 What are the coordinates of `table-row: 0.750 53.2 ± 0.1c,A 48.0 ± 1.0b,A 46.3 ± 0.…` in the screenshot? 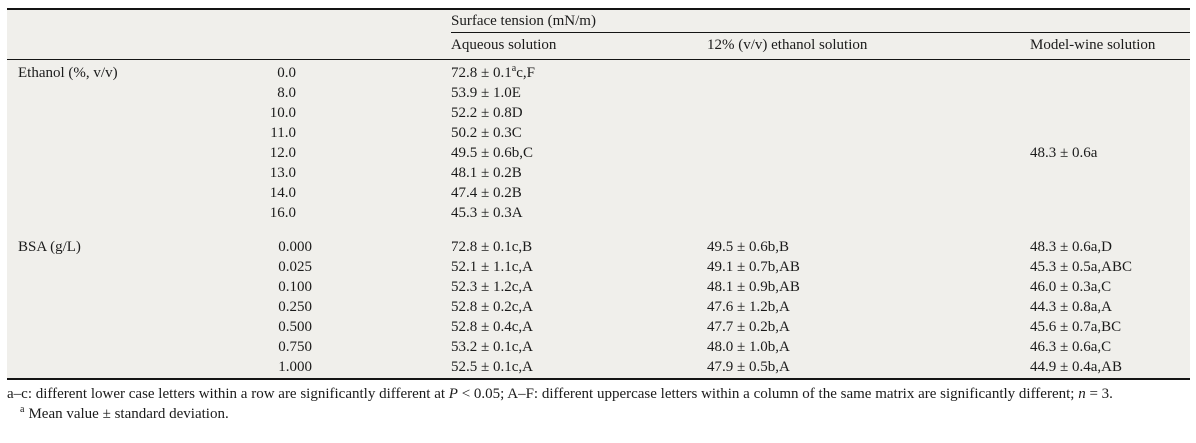 It's located at (598, 347).